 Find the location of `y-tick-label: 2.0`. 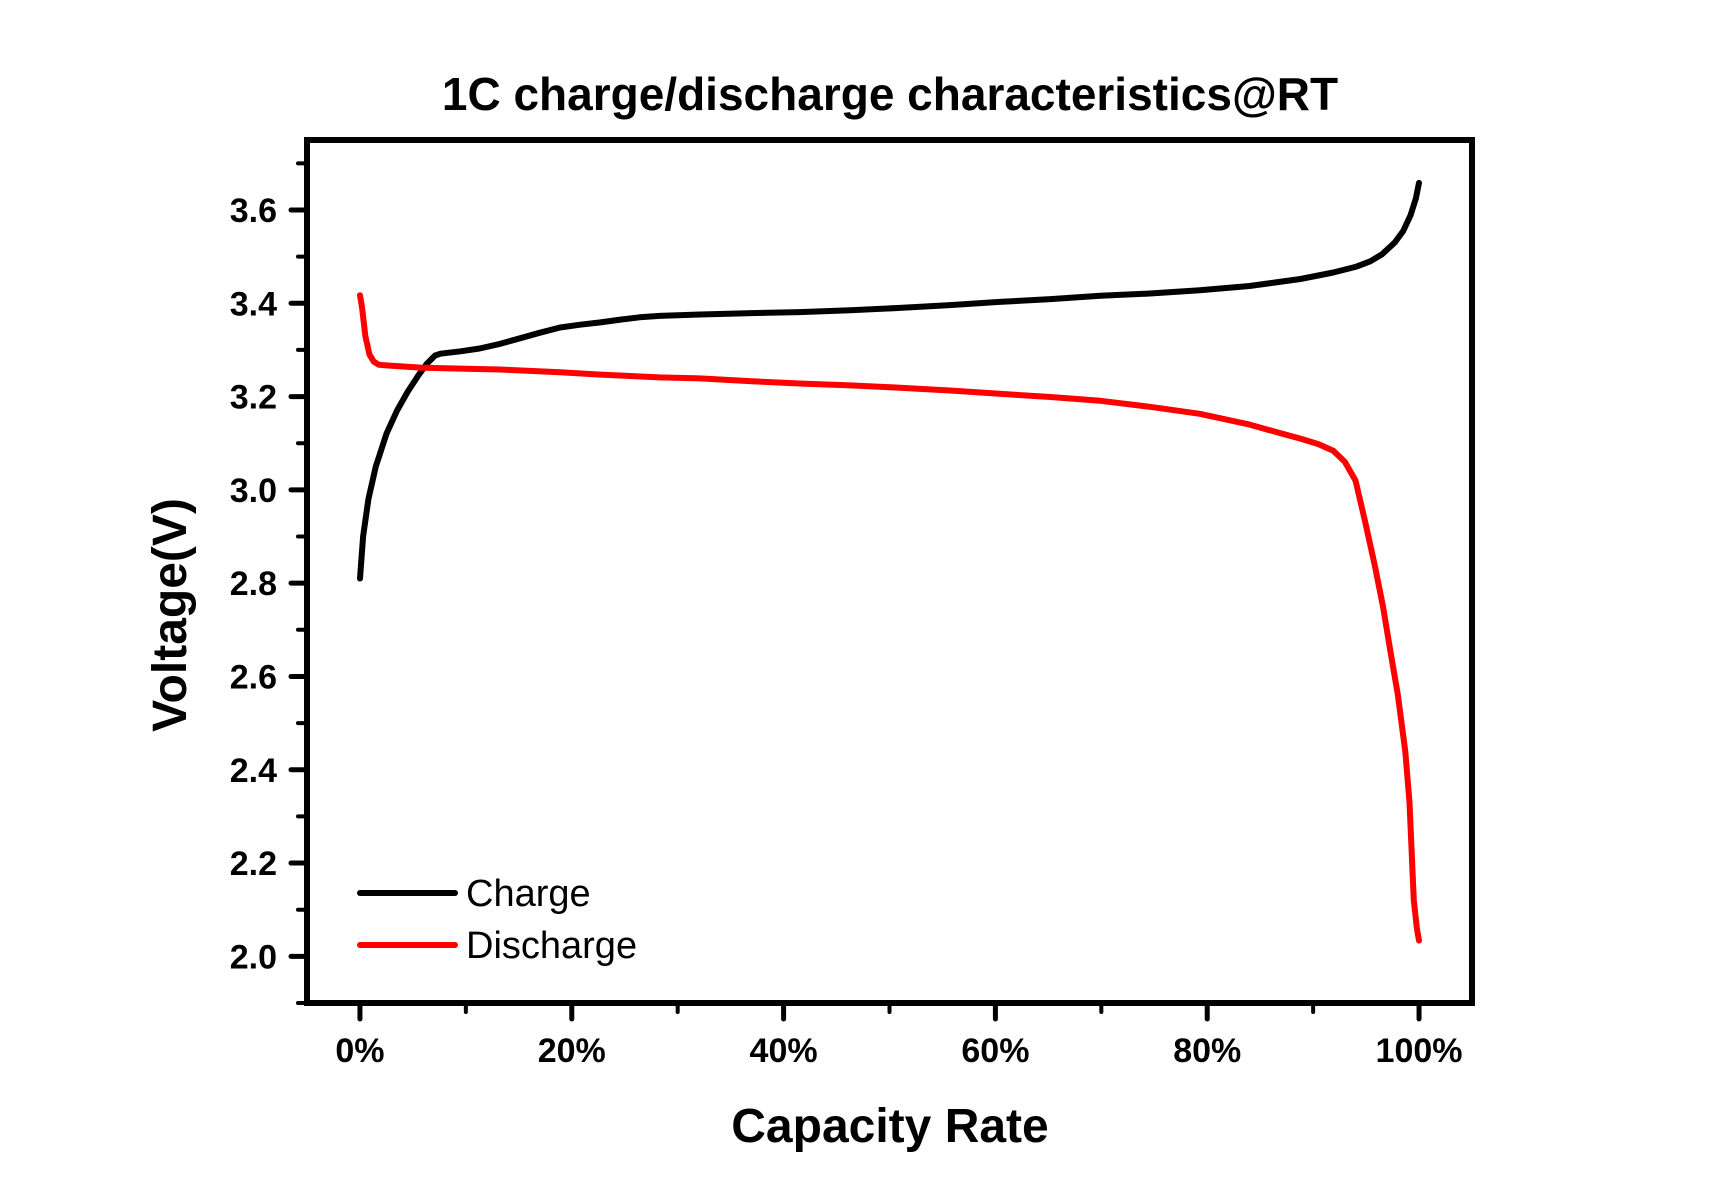

y-tick-label: 2.0 is located at coordinates (253, 957).